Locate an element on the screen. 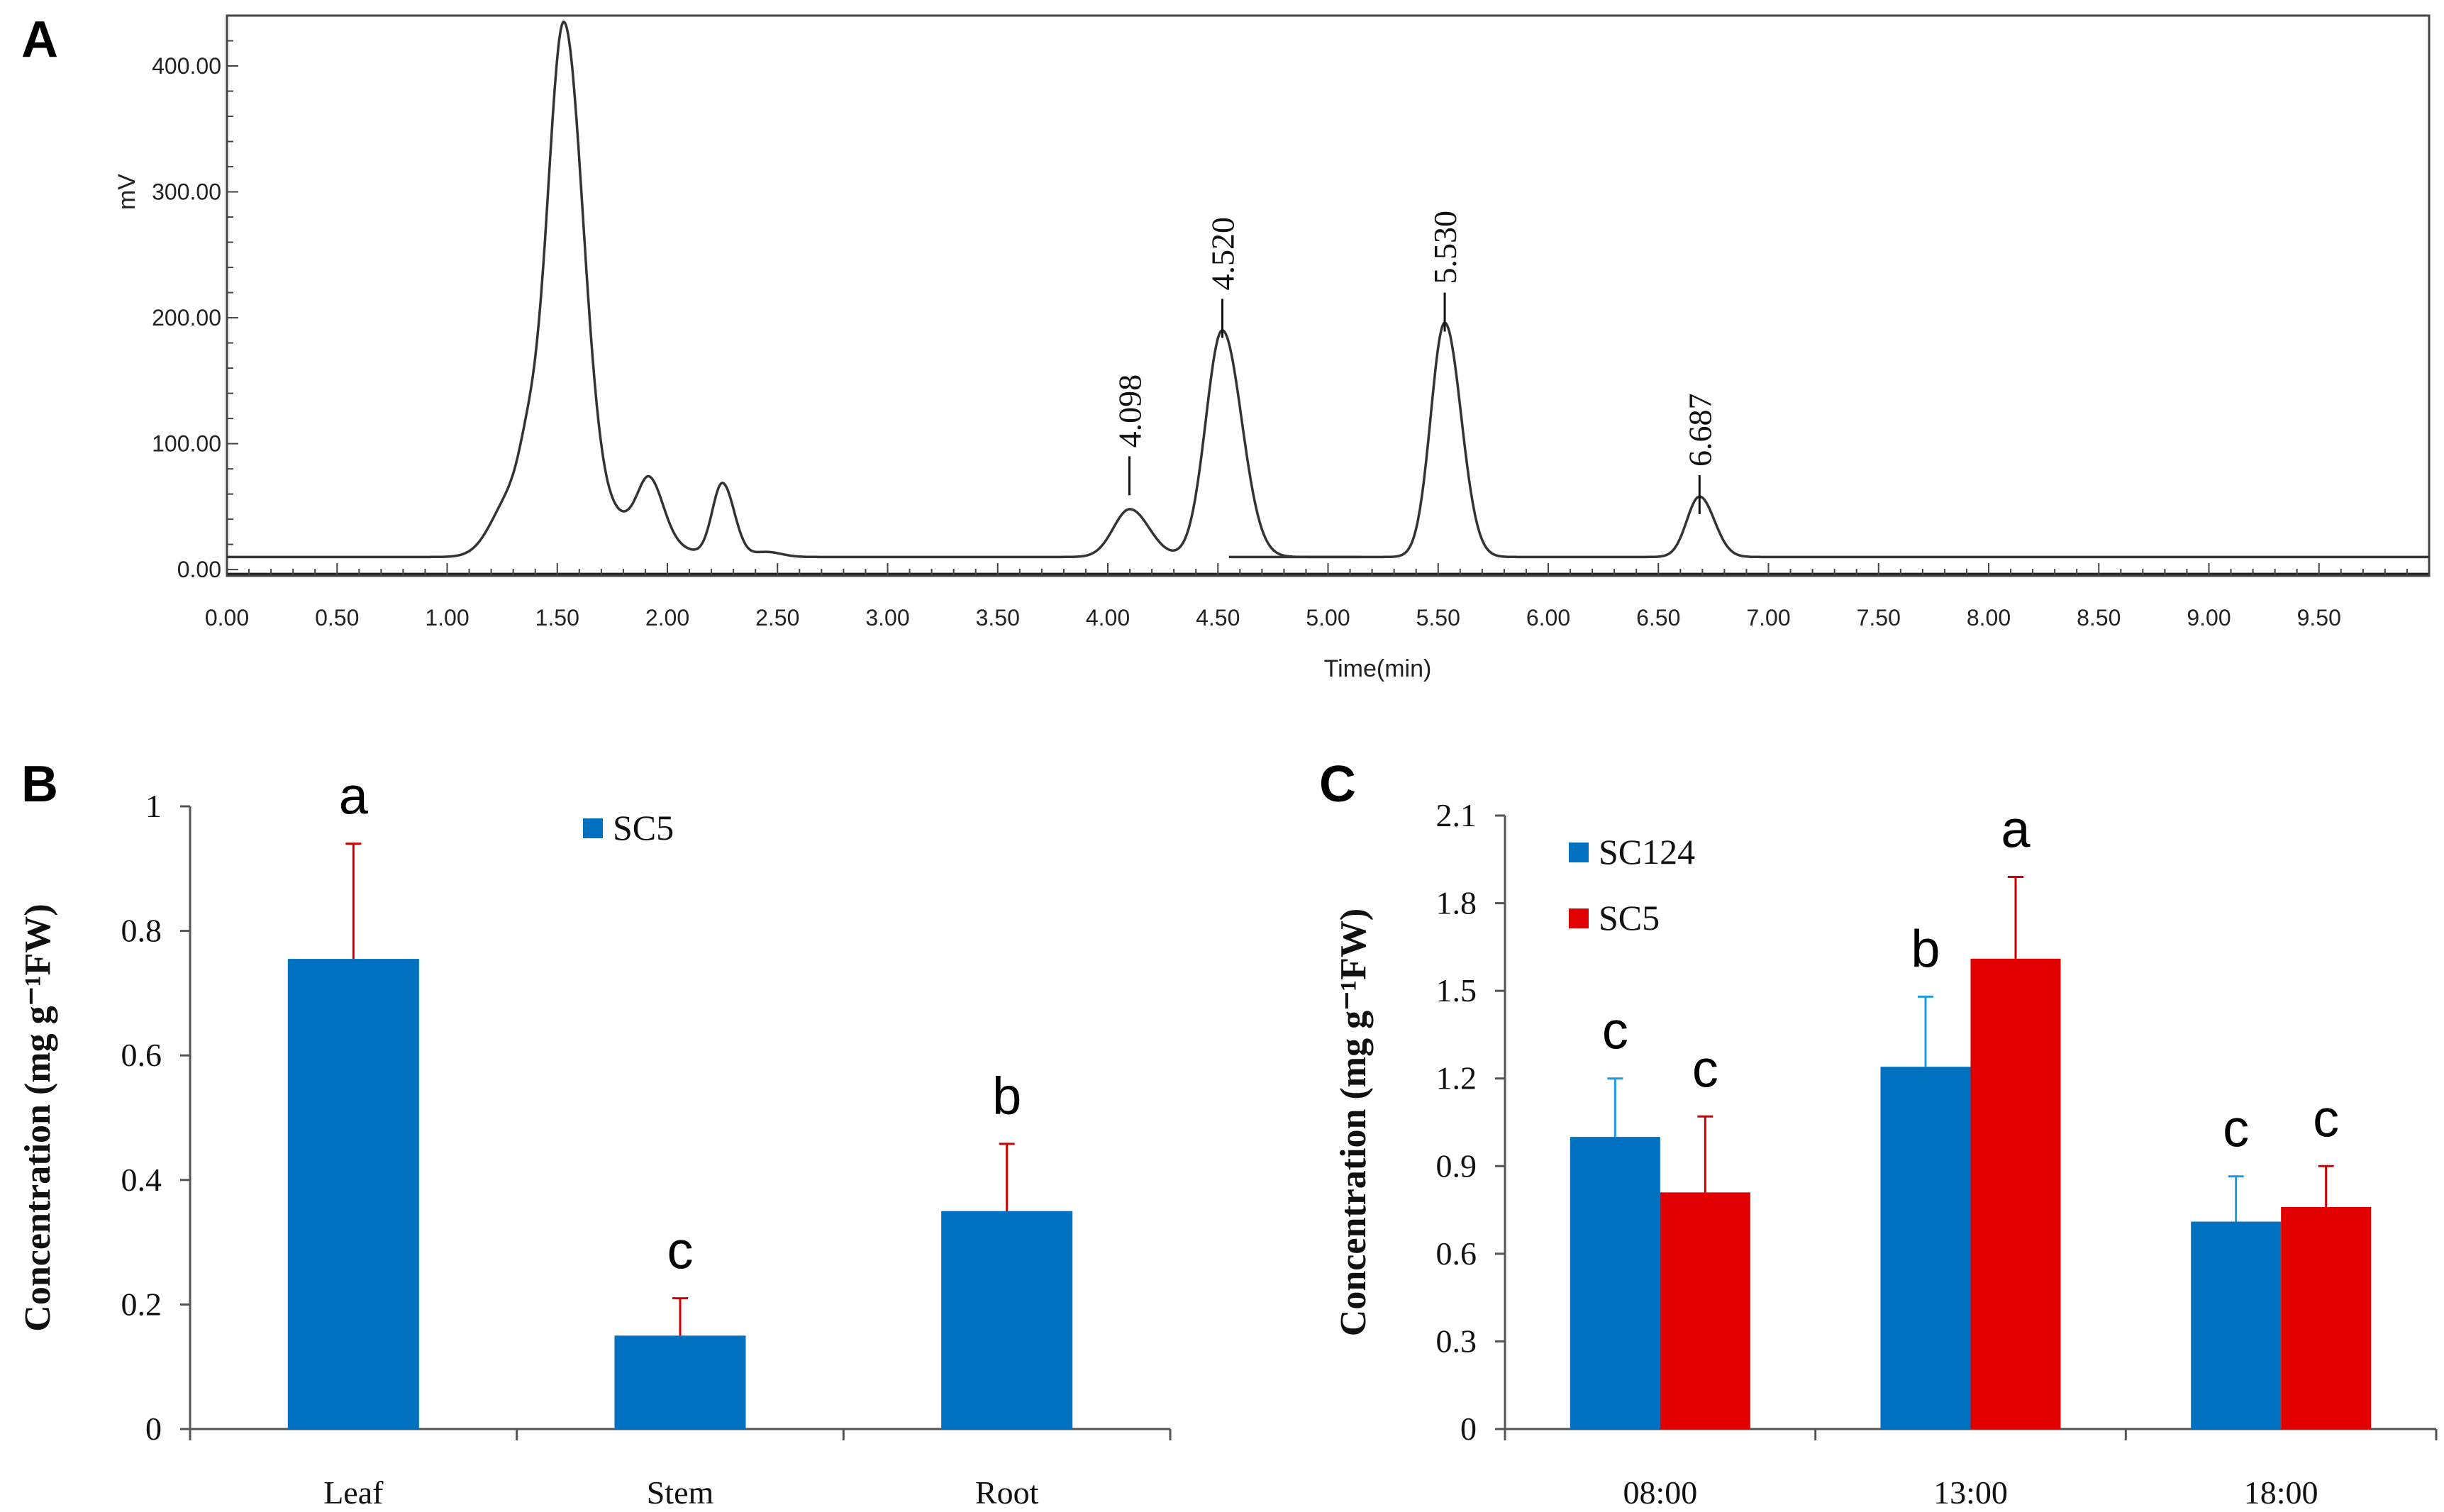 The image size is (2444, 1512). x-tick-label: 9.50 is located at coordinates (2319, 617).